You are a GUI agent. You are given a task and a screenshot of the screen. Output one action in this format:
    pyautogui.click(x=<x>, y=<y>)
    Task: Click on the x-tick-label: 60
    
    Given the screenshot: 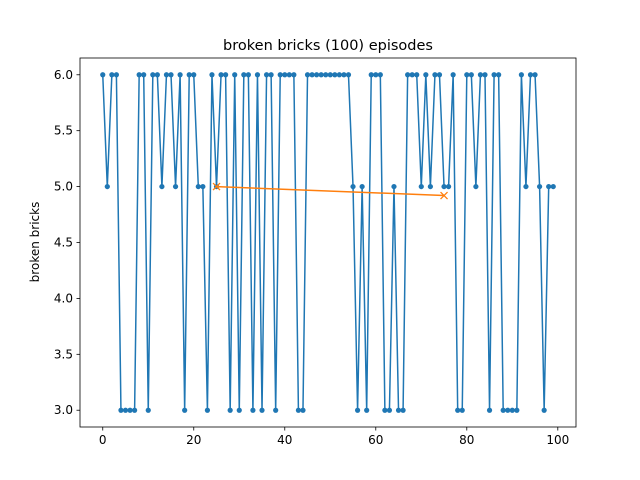 What is the action you would take?
    pyautogui.click(x=375, y=440)
    